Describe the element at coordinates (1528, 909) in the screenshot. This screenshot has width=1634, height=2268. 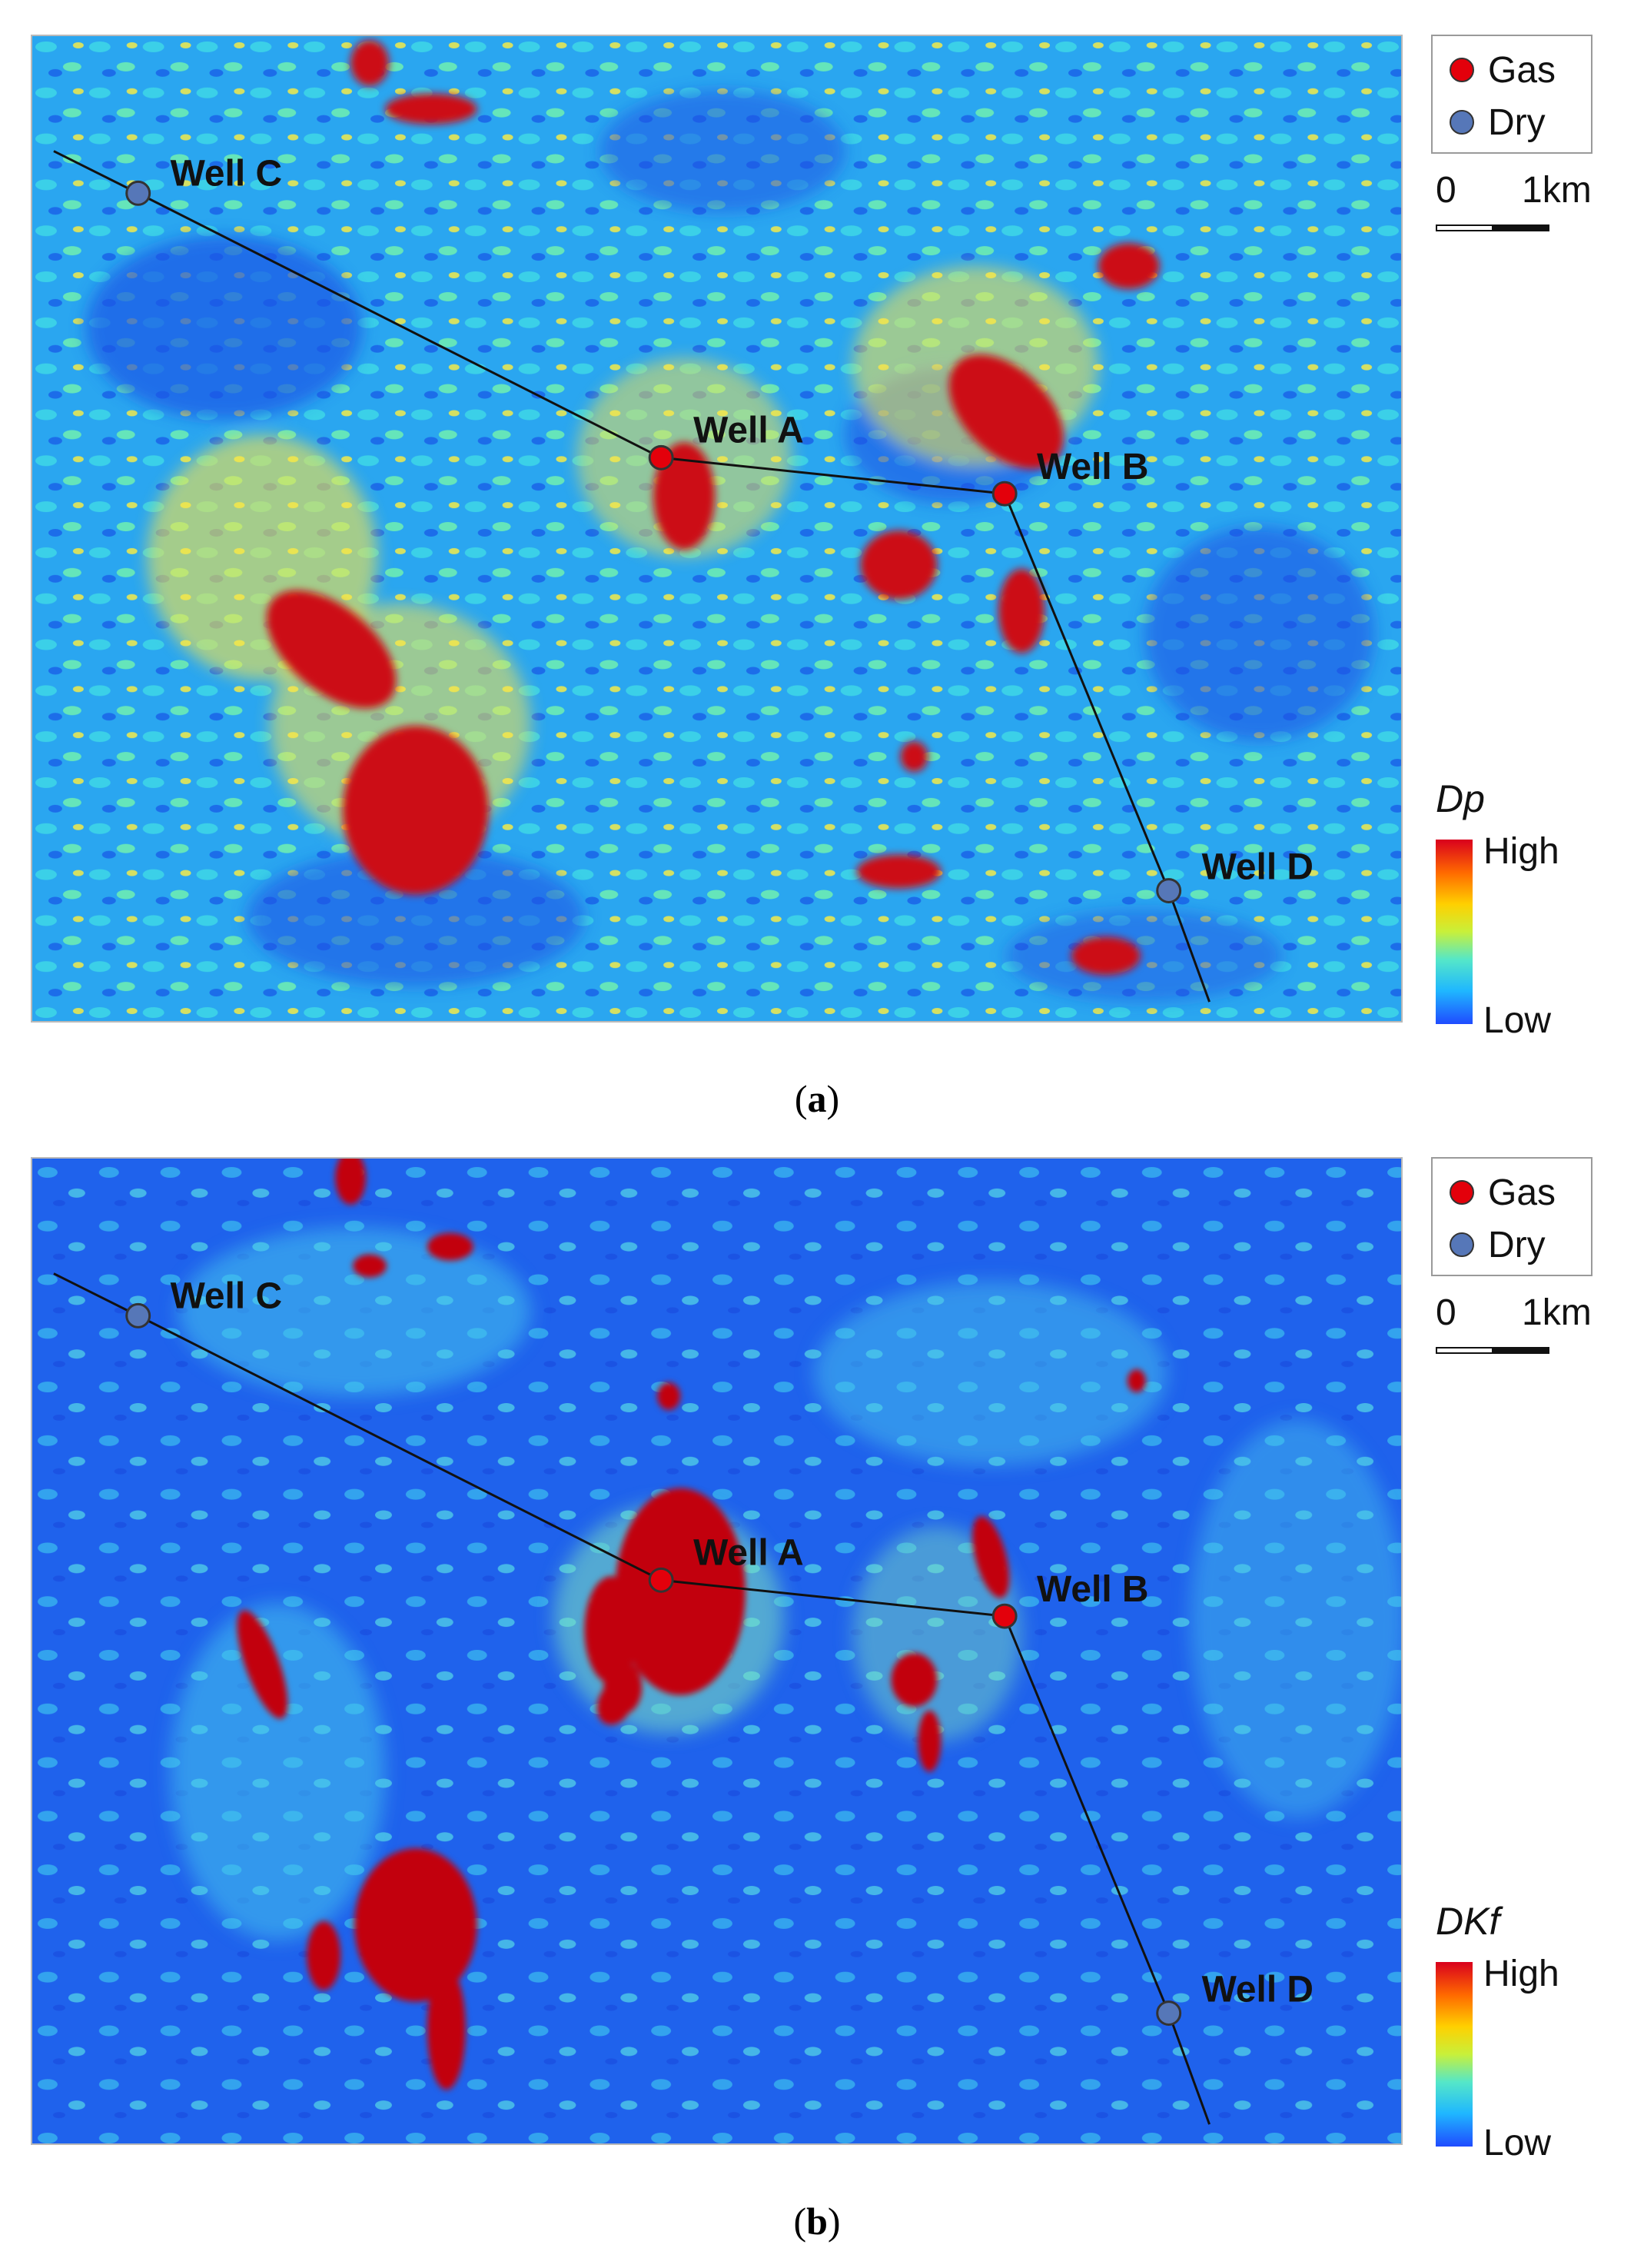
I see `colorbar-a: Dp High Low` at that location.